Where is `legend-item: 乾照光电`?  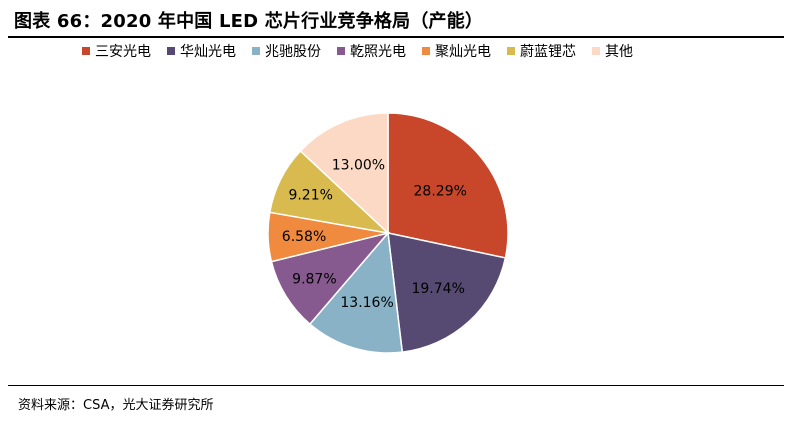 legend-item: 乾照光电 is located at coordinates (371, 51).